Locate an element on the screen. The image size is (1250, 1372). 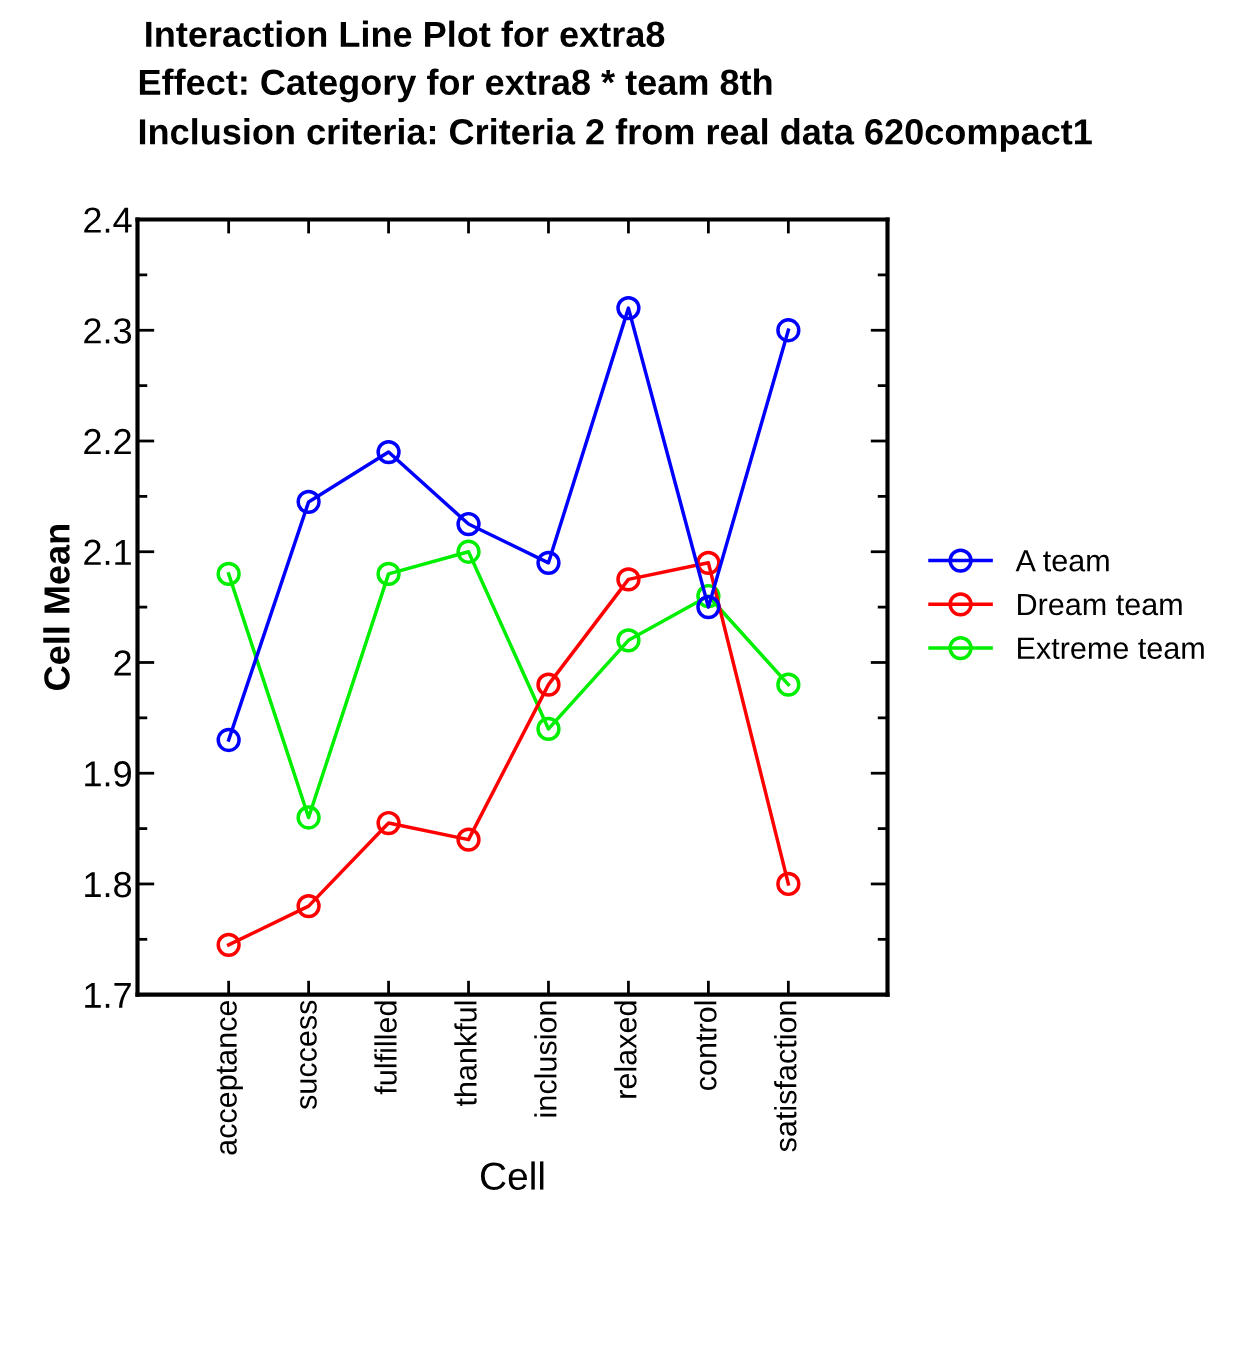
y-tick-label: 2 is located at coordinates (122, 663).